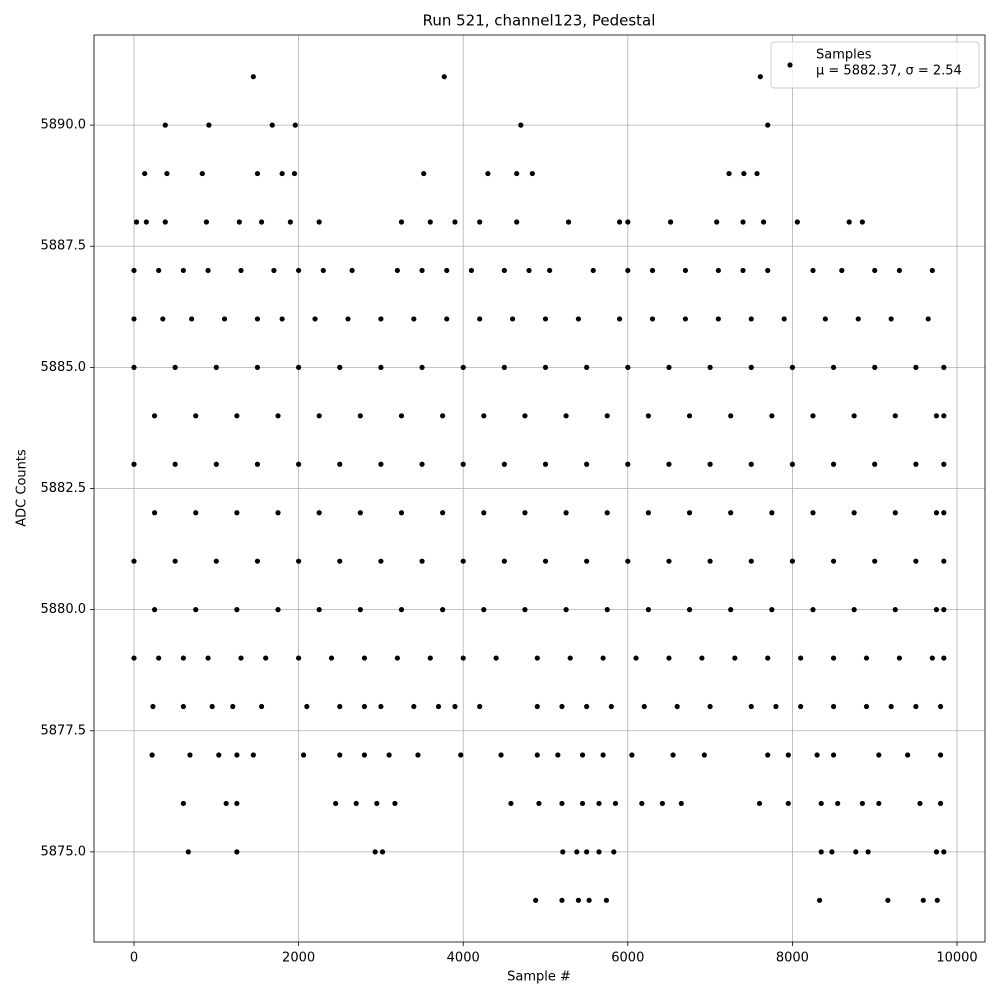  What do you see at coordinates (844, 55) in the screenshot?
I see `legend-label: Samples` at bounding box center [844, 55].